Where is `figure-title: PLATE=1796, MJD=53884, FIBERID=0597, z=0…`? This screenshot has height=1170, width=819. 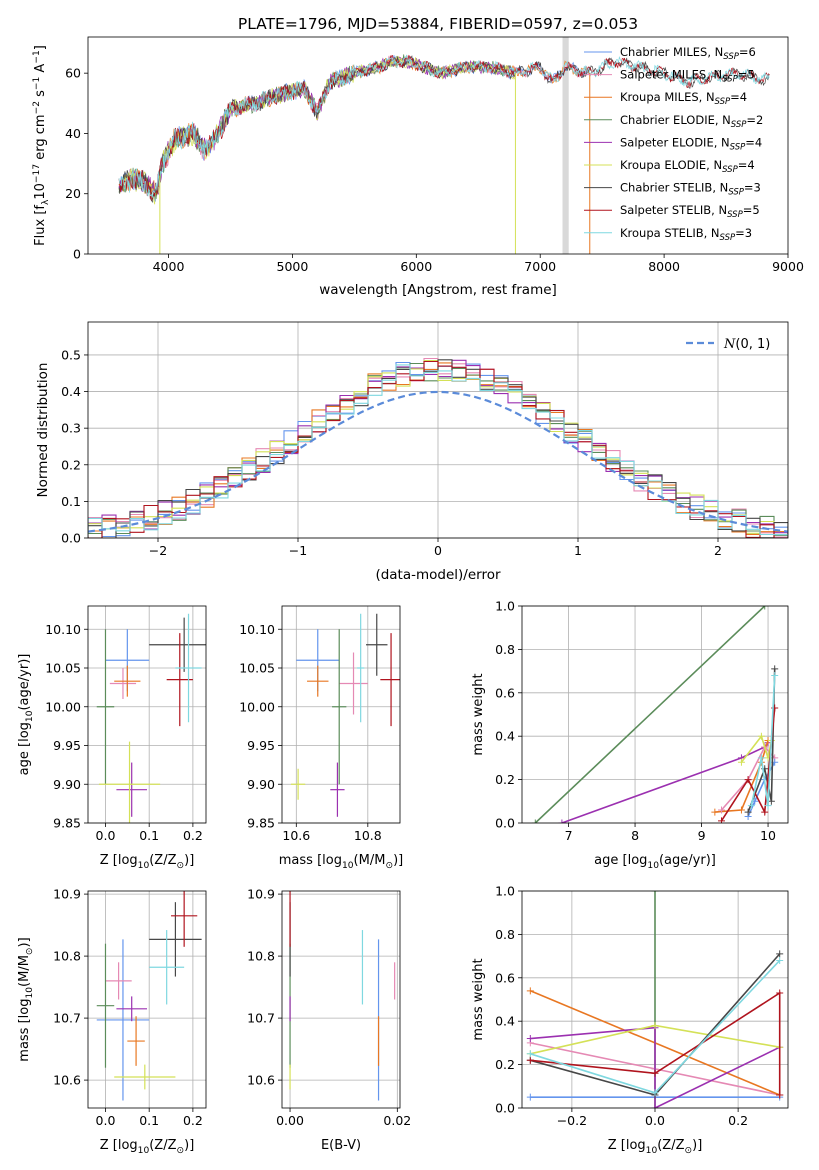 figure-title: PLATE=1796, MJD=53884, FIBERID=0597, z=0… is located at coordinates (438, 24).